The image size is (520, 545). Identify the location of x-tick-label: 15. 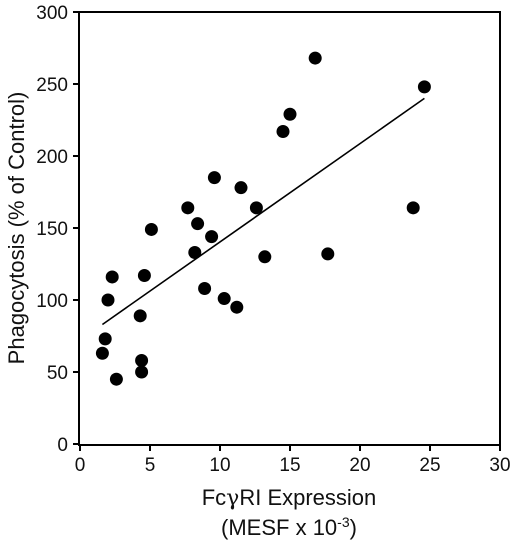
(289, 465).